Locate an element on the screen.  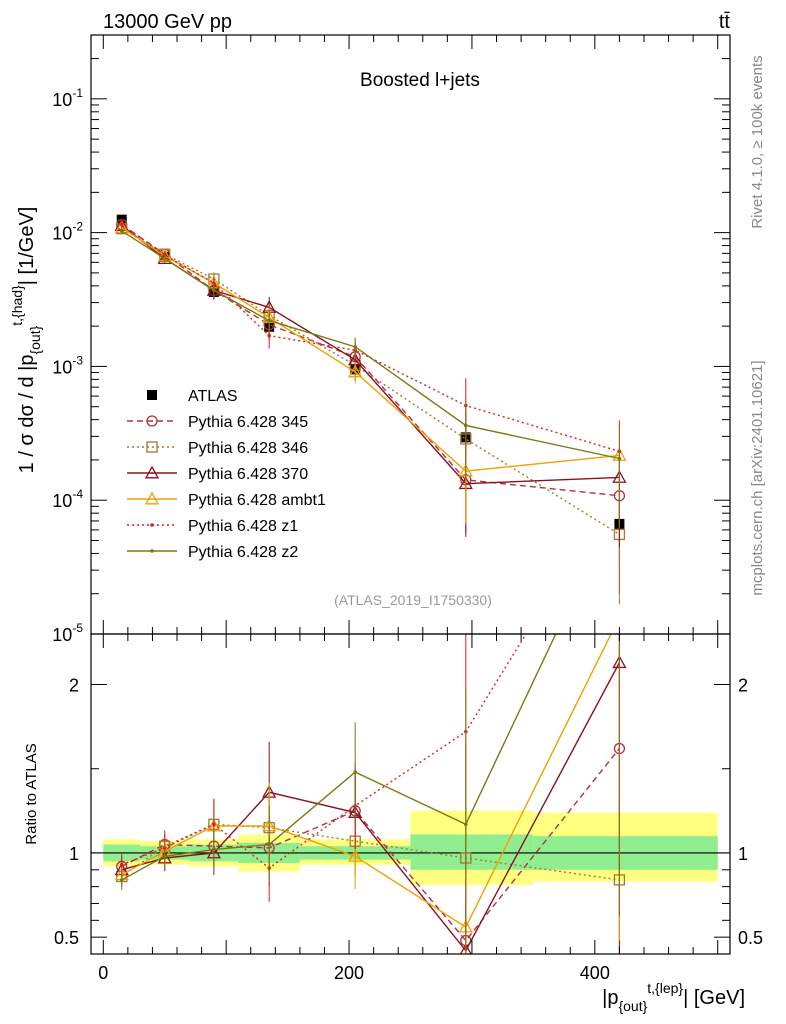
svg-text:1 / σ dσ / d |p{out}t,{had}| [: 1 / σ dσ / d |p{out}t,{had}| [1/GeV] is located at coordinates (26, 340).